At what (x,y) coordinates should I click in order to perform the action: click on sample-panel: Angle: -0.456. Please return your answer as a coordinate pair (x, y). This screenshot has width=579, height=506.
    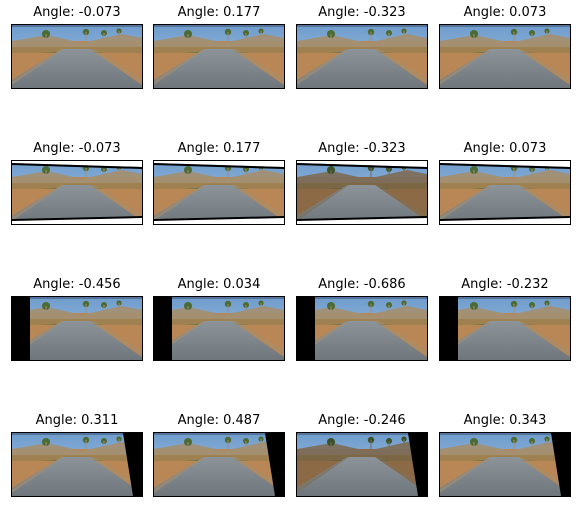
    Looking at the image, I should click on (77, 319).